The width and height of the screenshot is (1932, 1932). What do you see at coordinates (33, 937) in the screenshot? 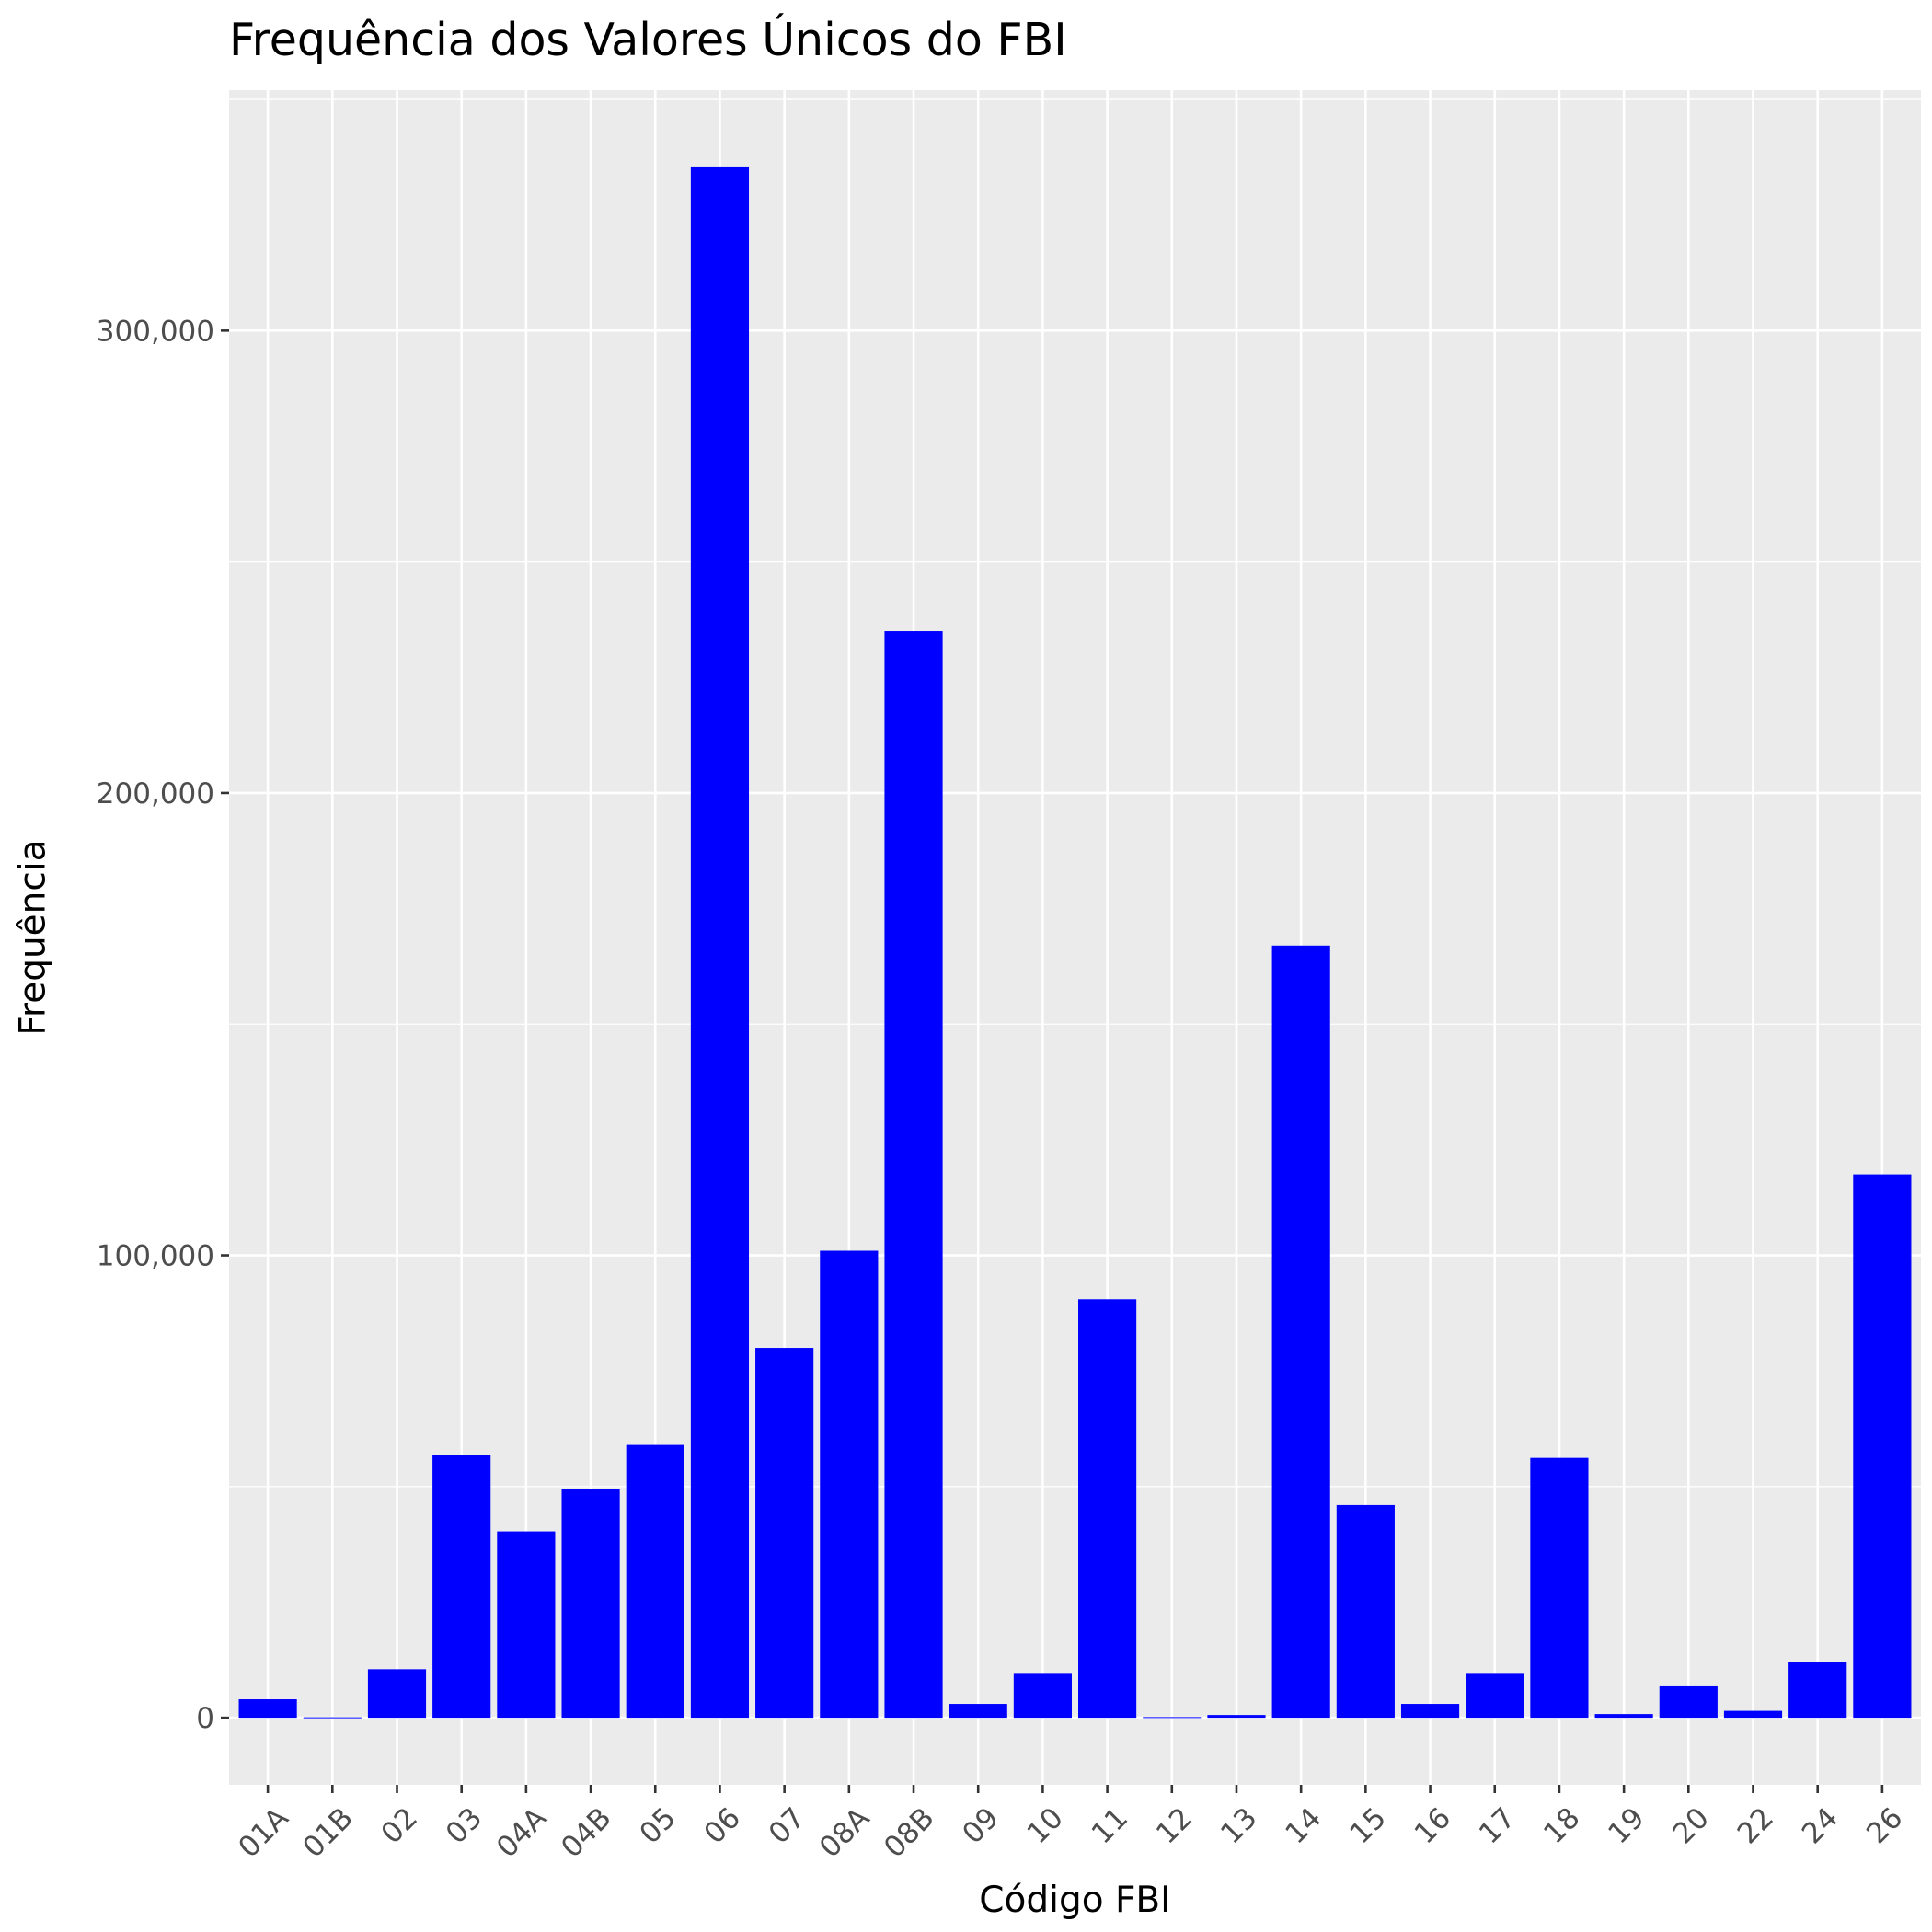
I see `y-axis-title: Frequência` at bounding box center [33, 937].